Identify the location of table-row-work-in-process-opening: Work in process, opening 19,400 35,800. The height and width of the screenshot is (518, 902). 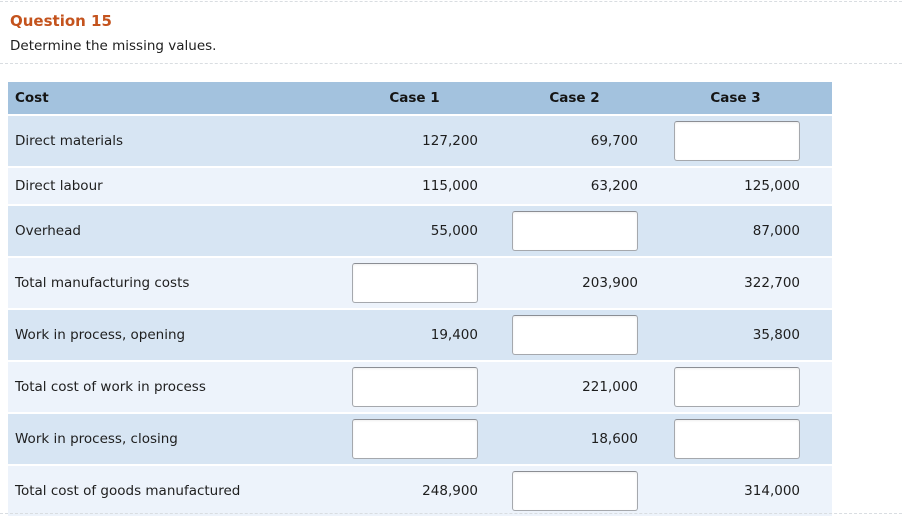
(420, 335).